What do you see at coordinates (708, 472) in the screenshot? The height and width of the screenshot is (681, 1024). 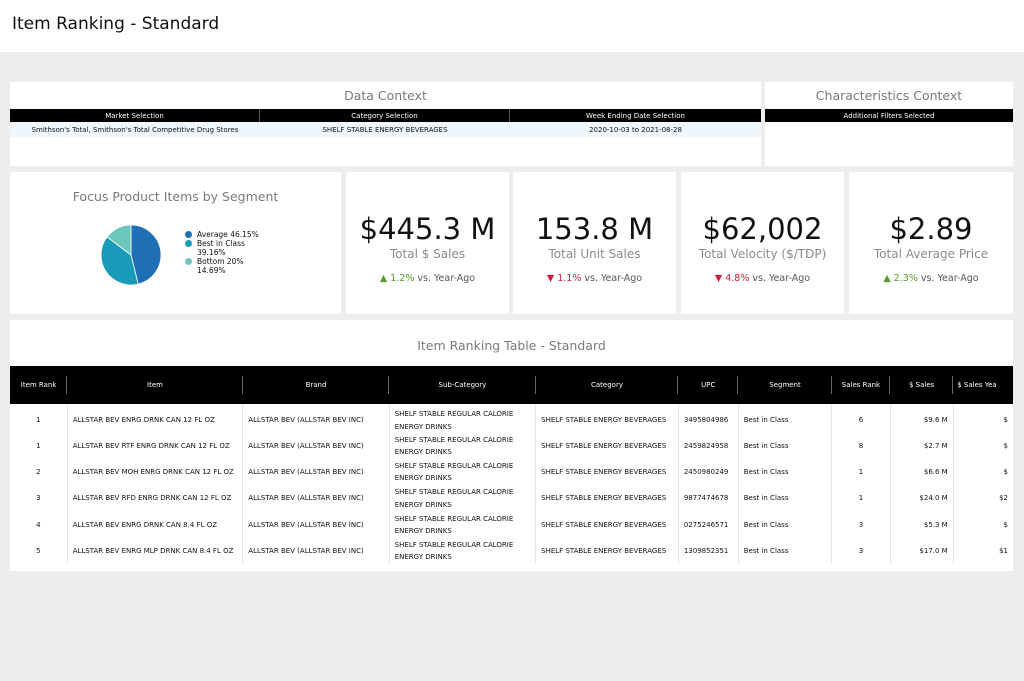 I see `cell-upc: 2450980249` at bounding box center [708, 472].